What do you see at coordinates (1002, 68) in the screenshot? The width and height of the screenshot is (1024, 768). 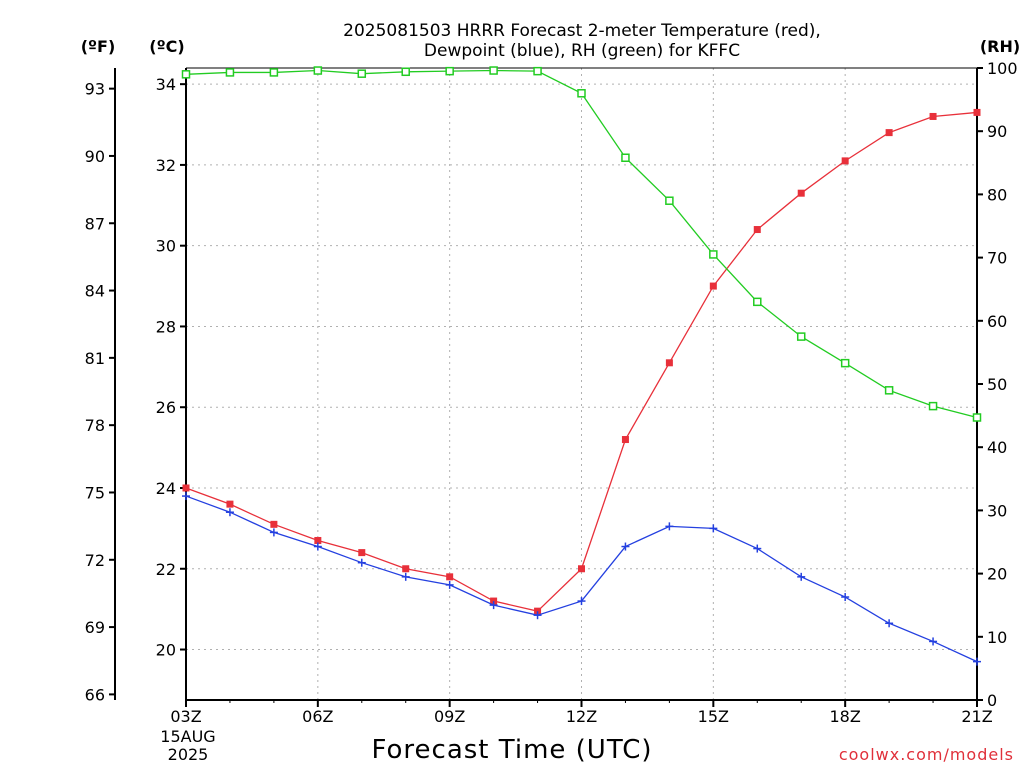 I see `rh-tick-label: 100` at bounding box center [1002, 68].